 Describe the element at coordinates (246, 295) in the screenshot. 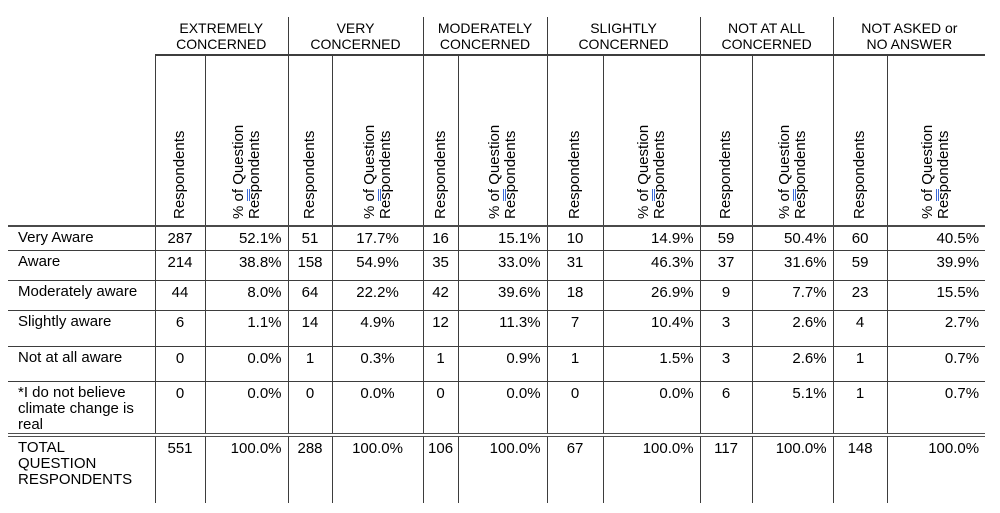

I see `data-cell: 8.0%` at that location.